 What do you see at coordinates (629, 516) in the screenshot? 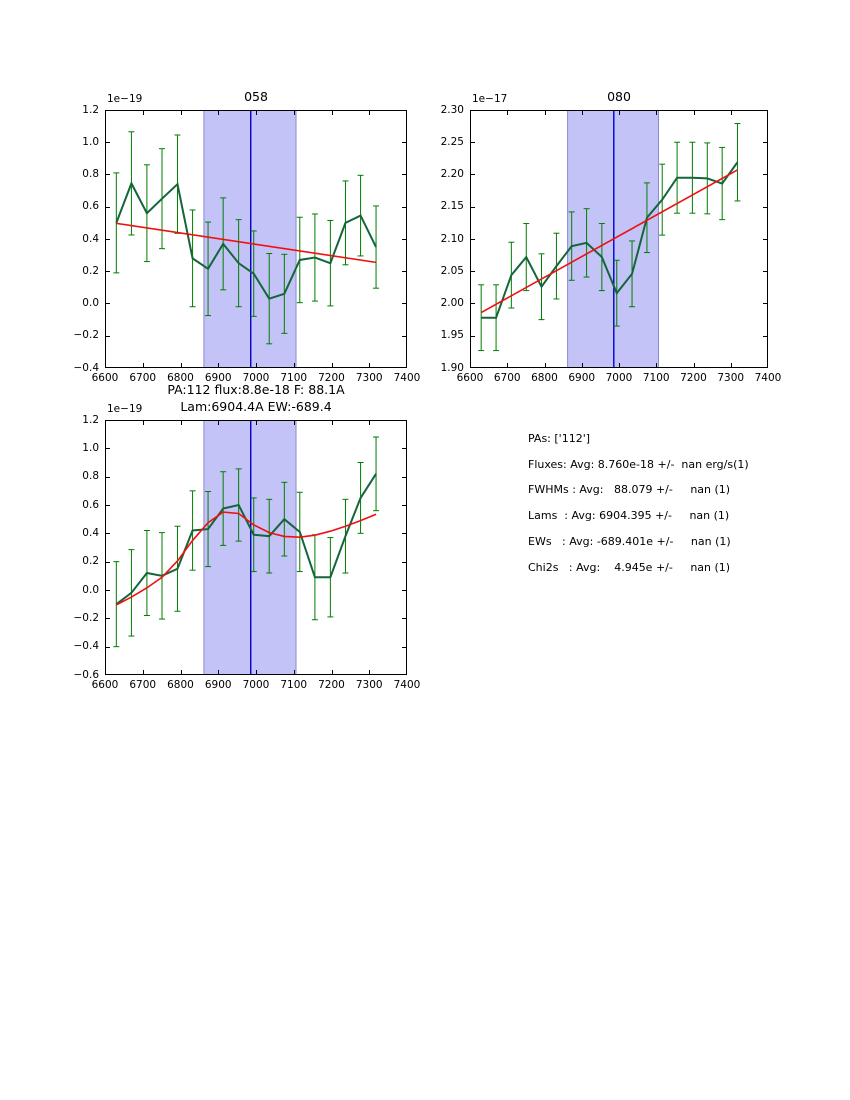
I see `stats-line: Lams : Avg: 6904.395 +/- nan (1)` at bounding box center [629, 516].